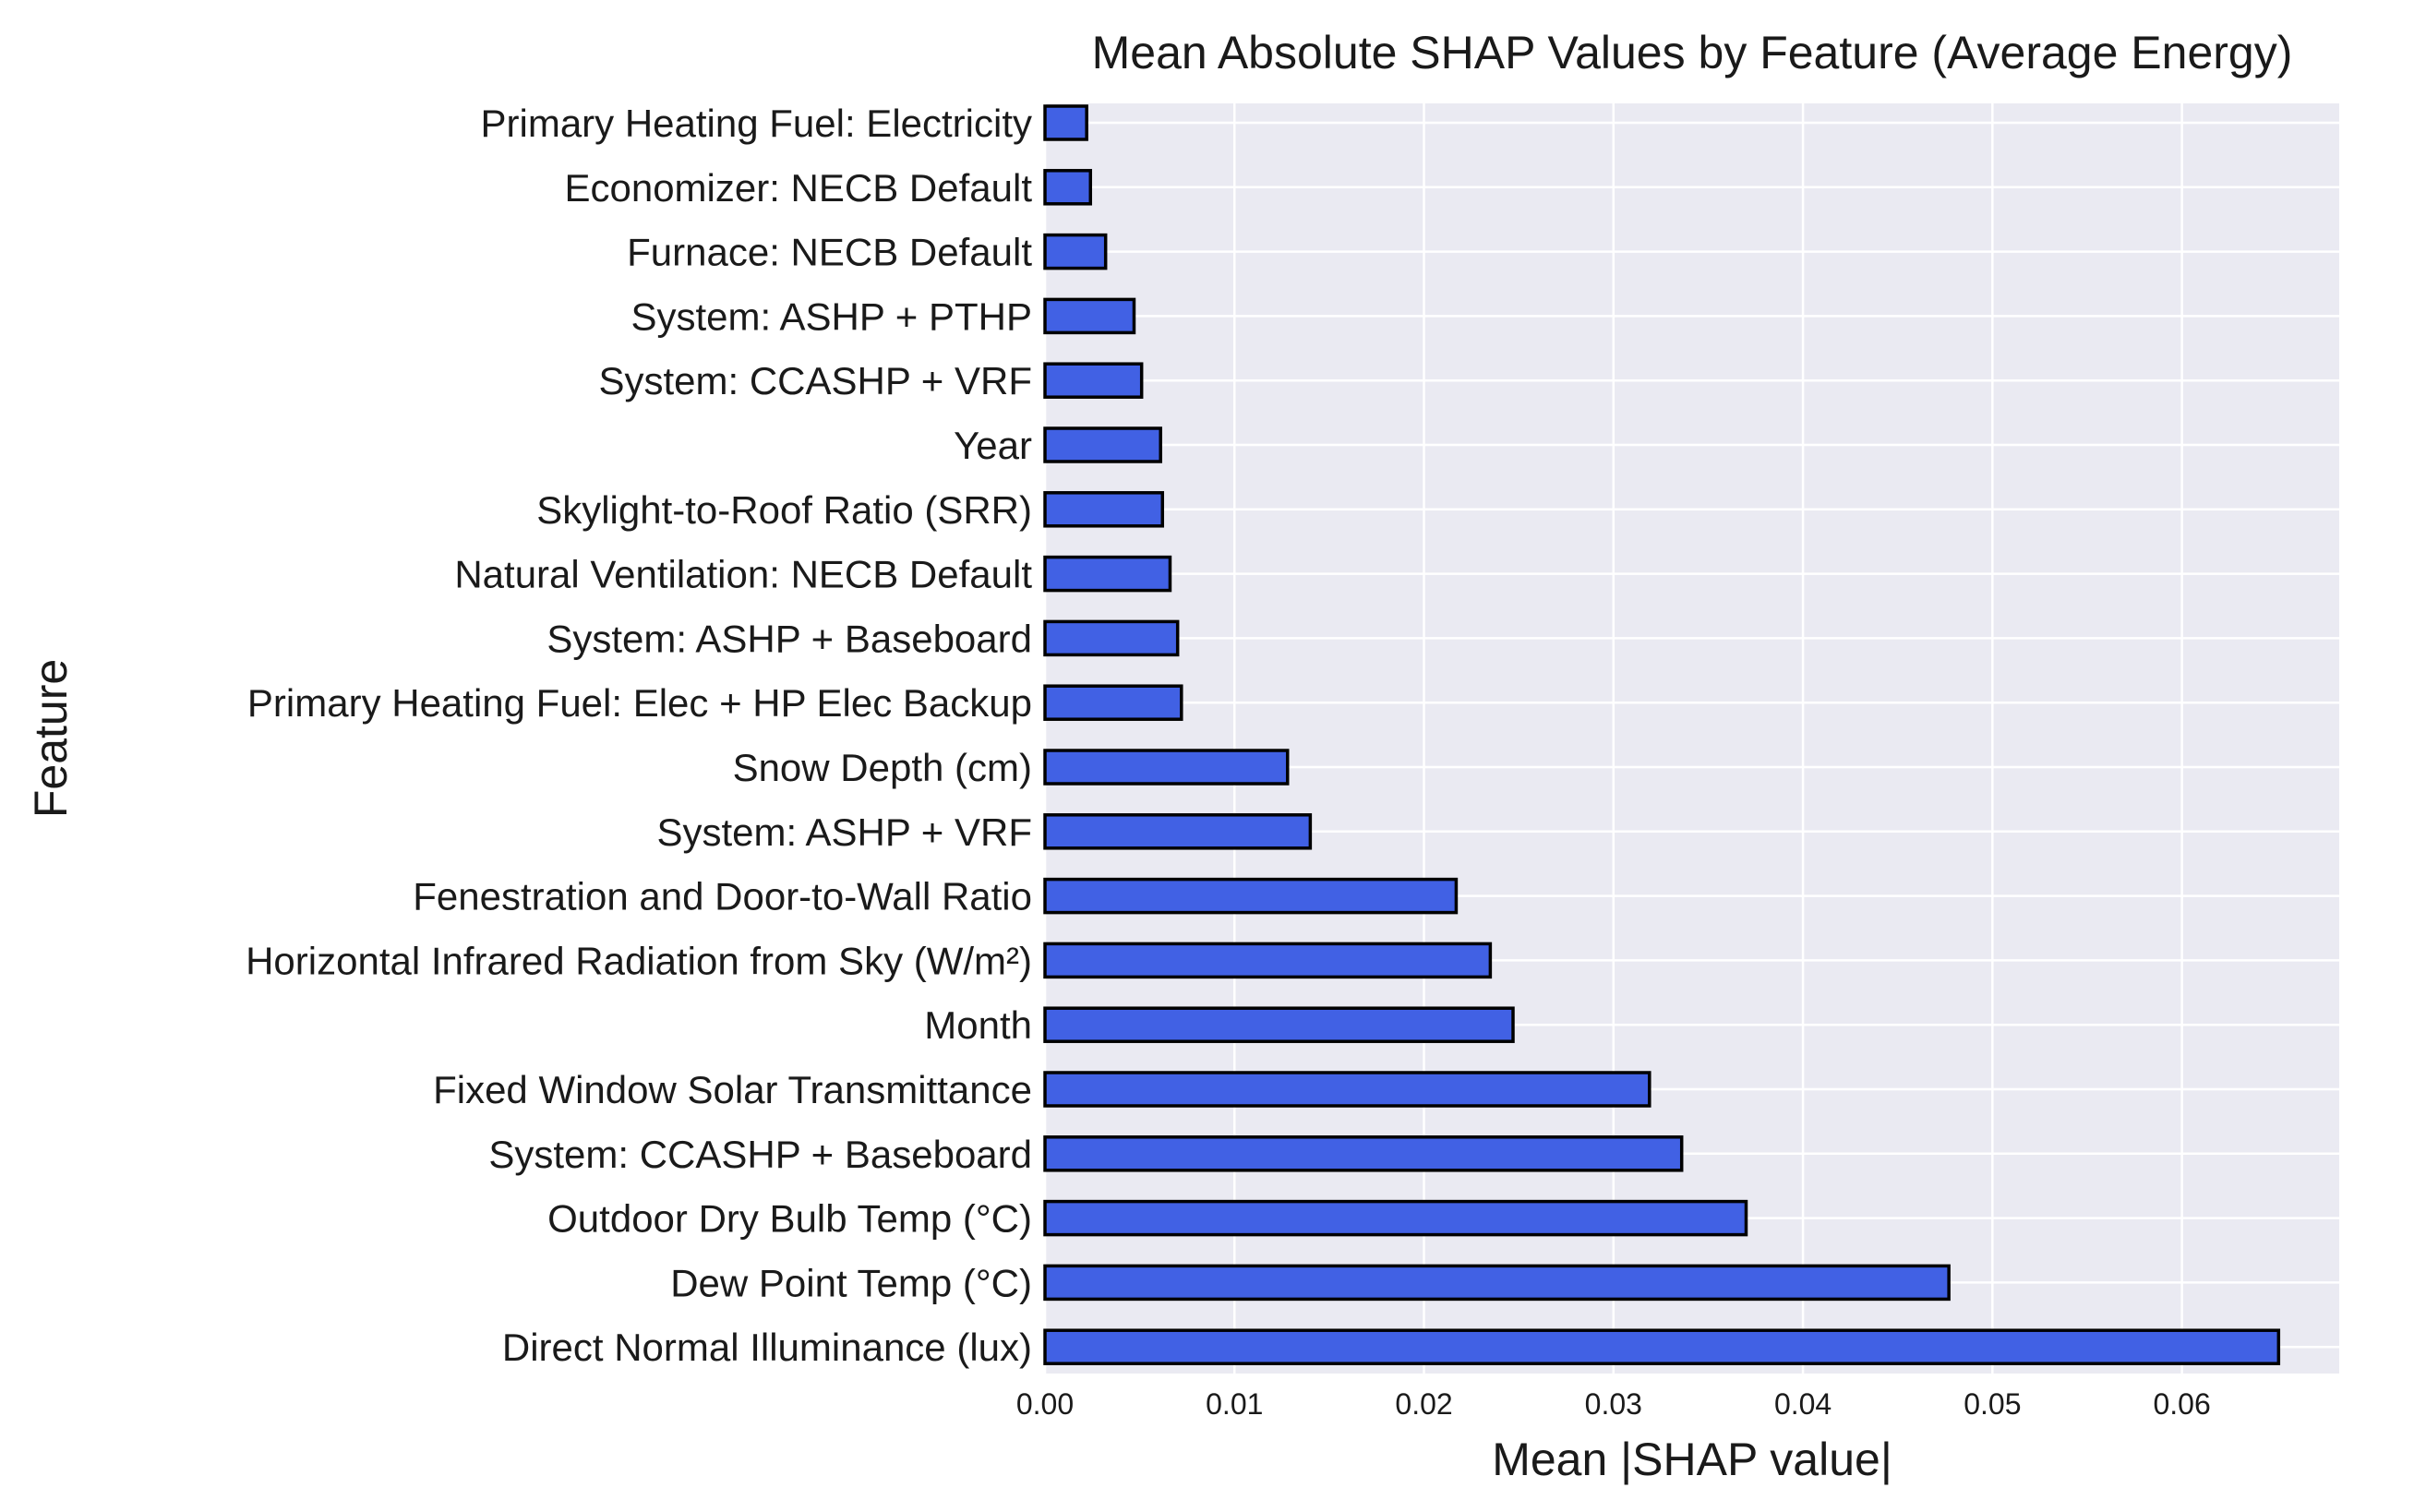  What do you see at coordinates (851, 1282) in the screenshot?
I see `category-label: Dew Point Temp (°C)` at bounding box center [851, 1282].